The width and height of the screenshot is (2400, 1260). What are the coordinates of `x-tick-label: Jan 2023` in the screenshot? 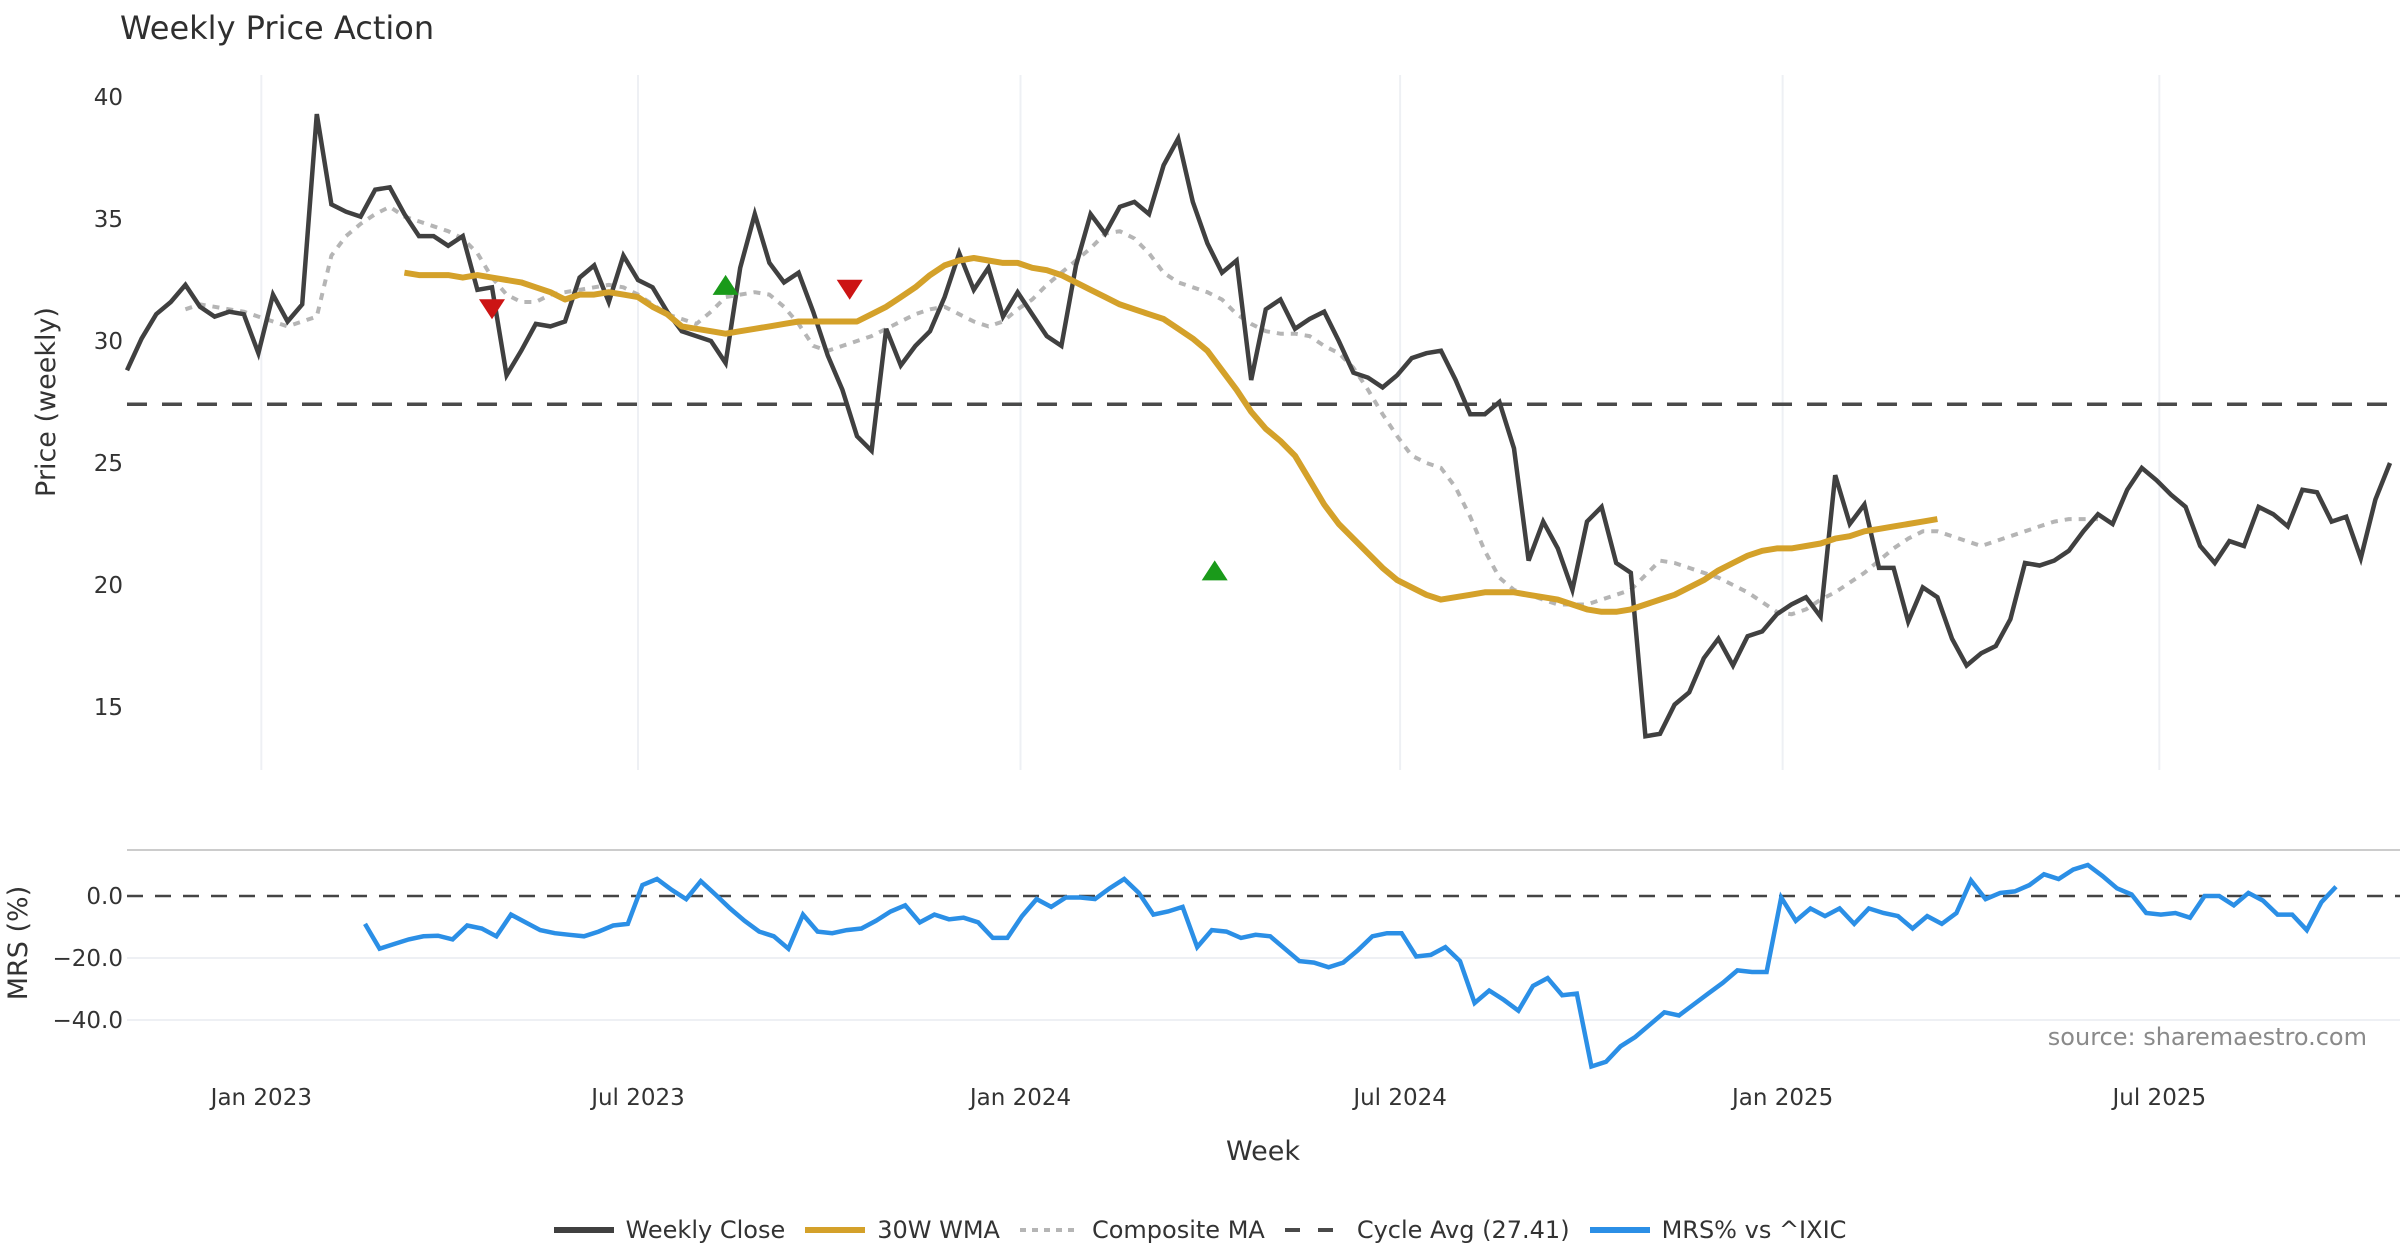 It's located at (260, 1098).